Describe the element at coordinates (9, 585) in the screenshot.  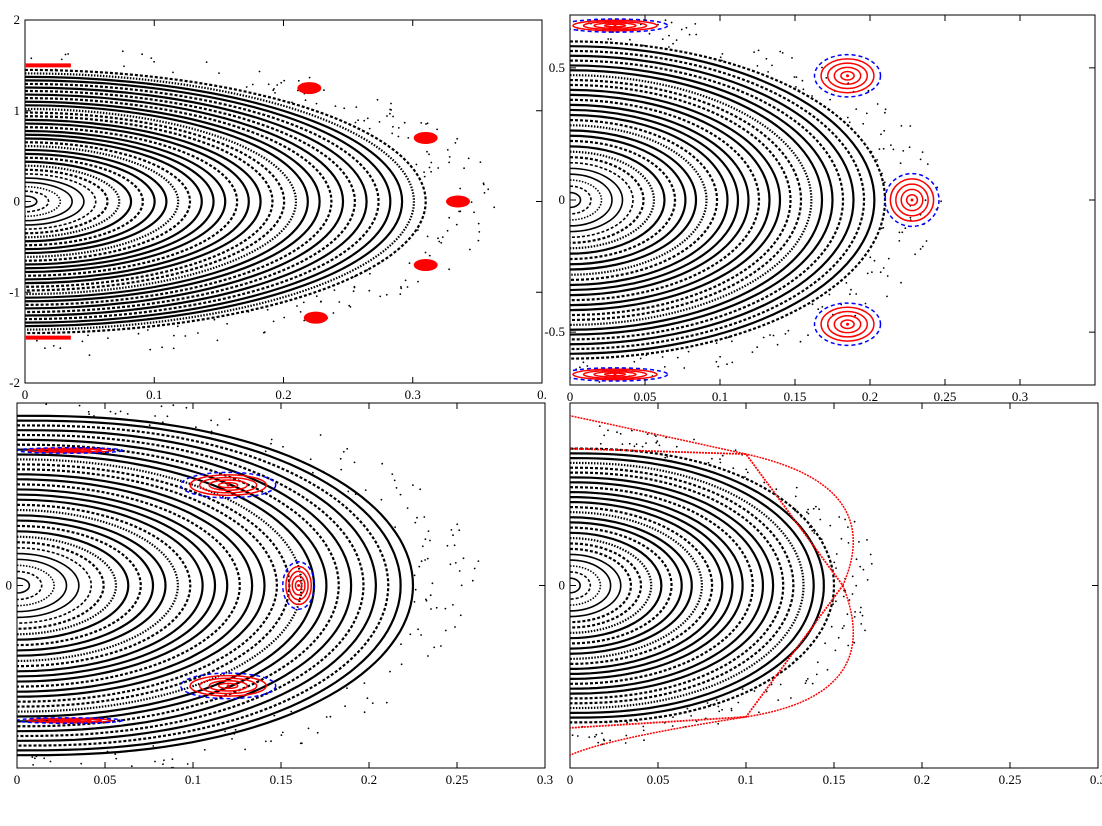
I see `y-tick-label: 0` at that location.